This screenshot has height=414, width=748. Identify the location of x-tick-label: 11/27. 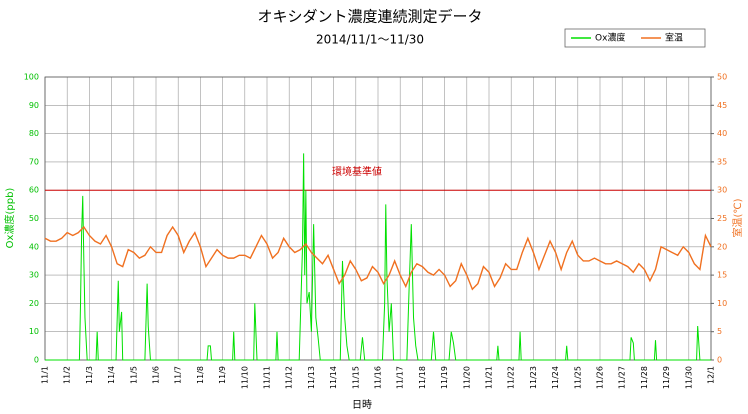
(622, 377).